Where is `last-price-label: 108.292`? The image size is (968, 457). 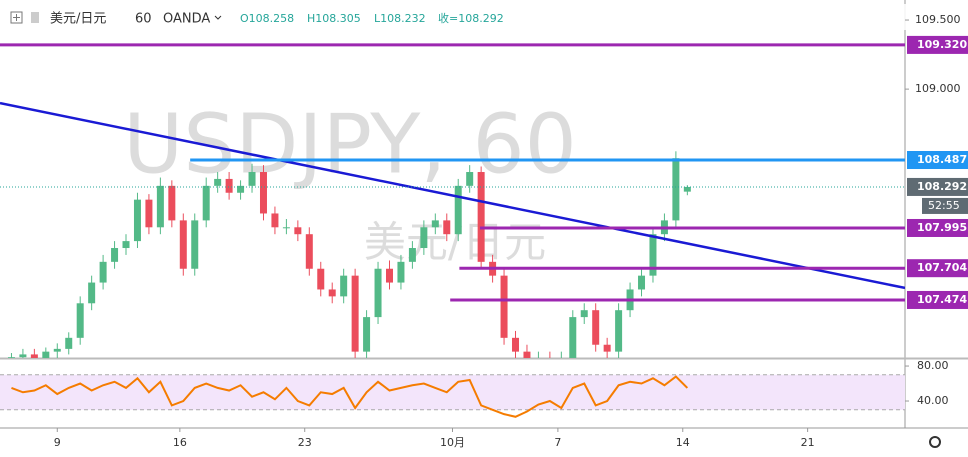
last-price-label: 108.292 is located at coordinates (942, 186).